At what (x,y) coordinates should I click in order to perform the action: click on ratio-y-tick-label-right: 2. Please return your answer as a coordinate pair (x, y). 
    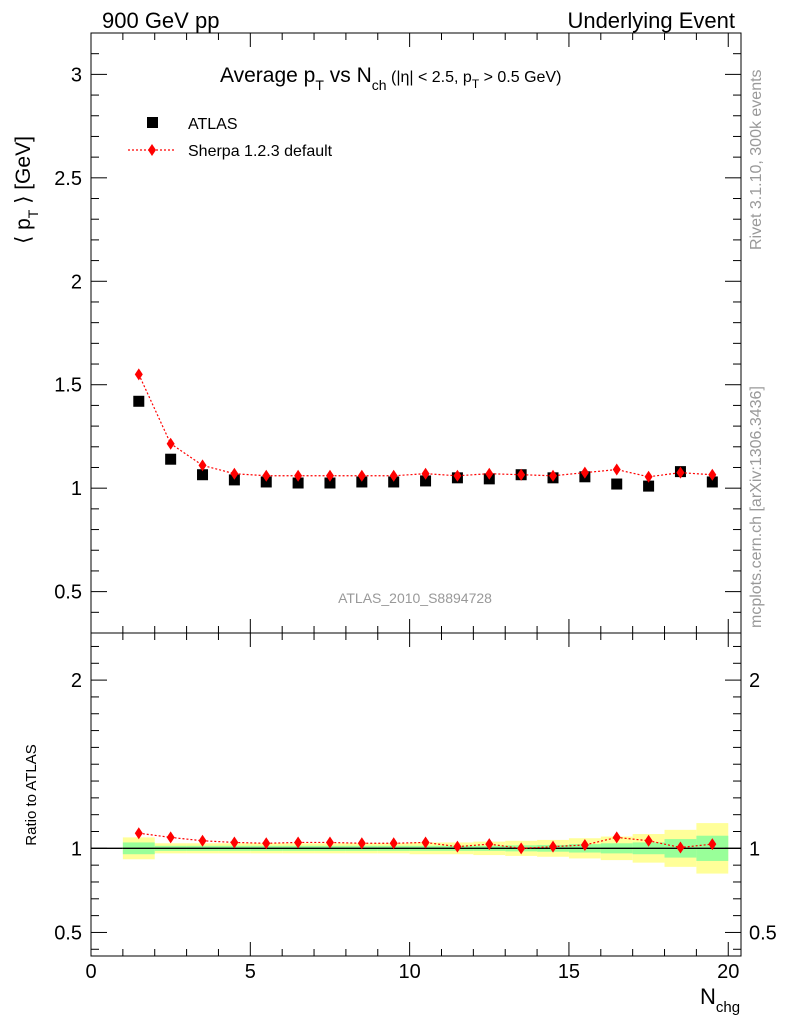
    Looking at the image, I should click on (754, 681).